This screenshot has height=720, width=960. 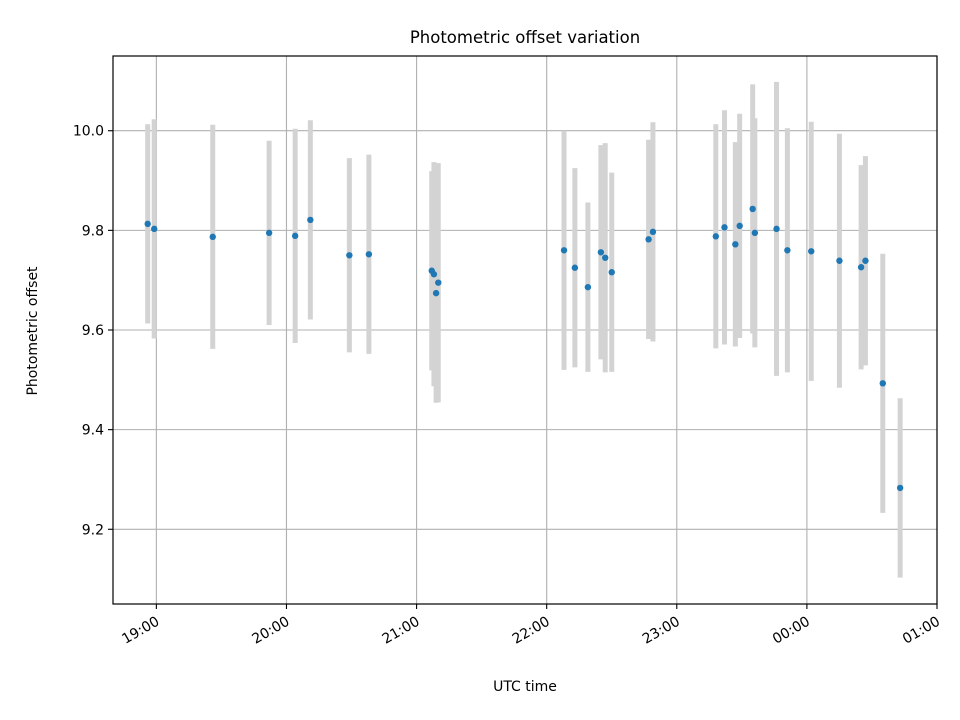 What do you see at coordinates (93, 530) in the screenshot?
I see `y-tick-label: 9.2` at bounding box center [93, 530].